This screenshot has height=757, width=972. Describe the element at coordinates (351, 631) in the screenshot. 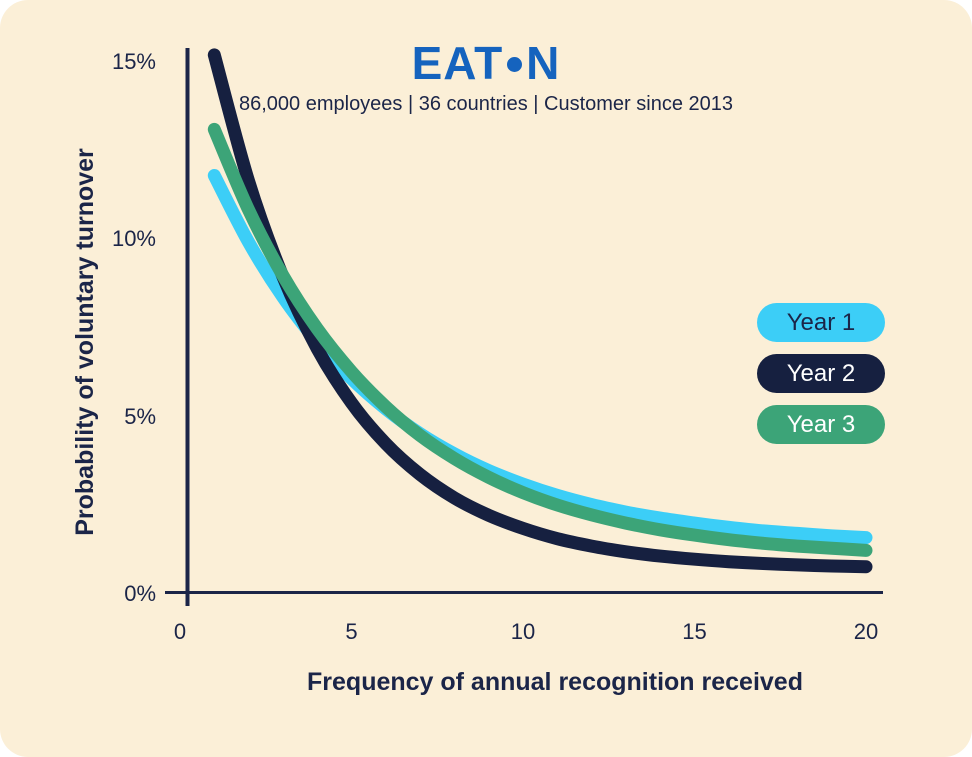

I see `x-tick-5: 5` at that location.